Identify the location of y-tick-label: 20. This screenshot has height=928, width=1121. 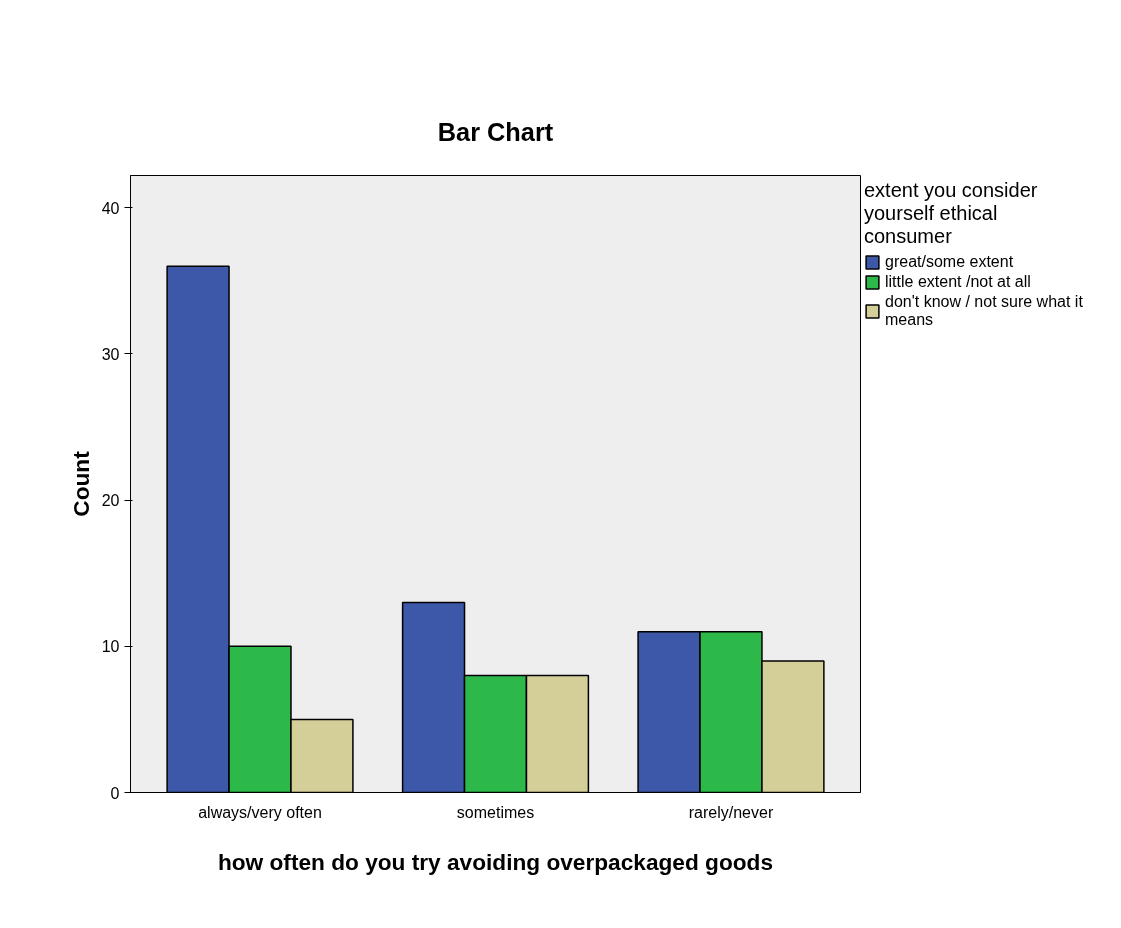
(110, 501).